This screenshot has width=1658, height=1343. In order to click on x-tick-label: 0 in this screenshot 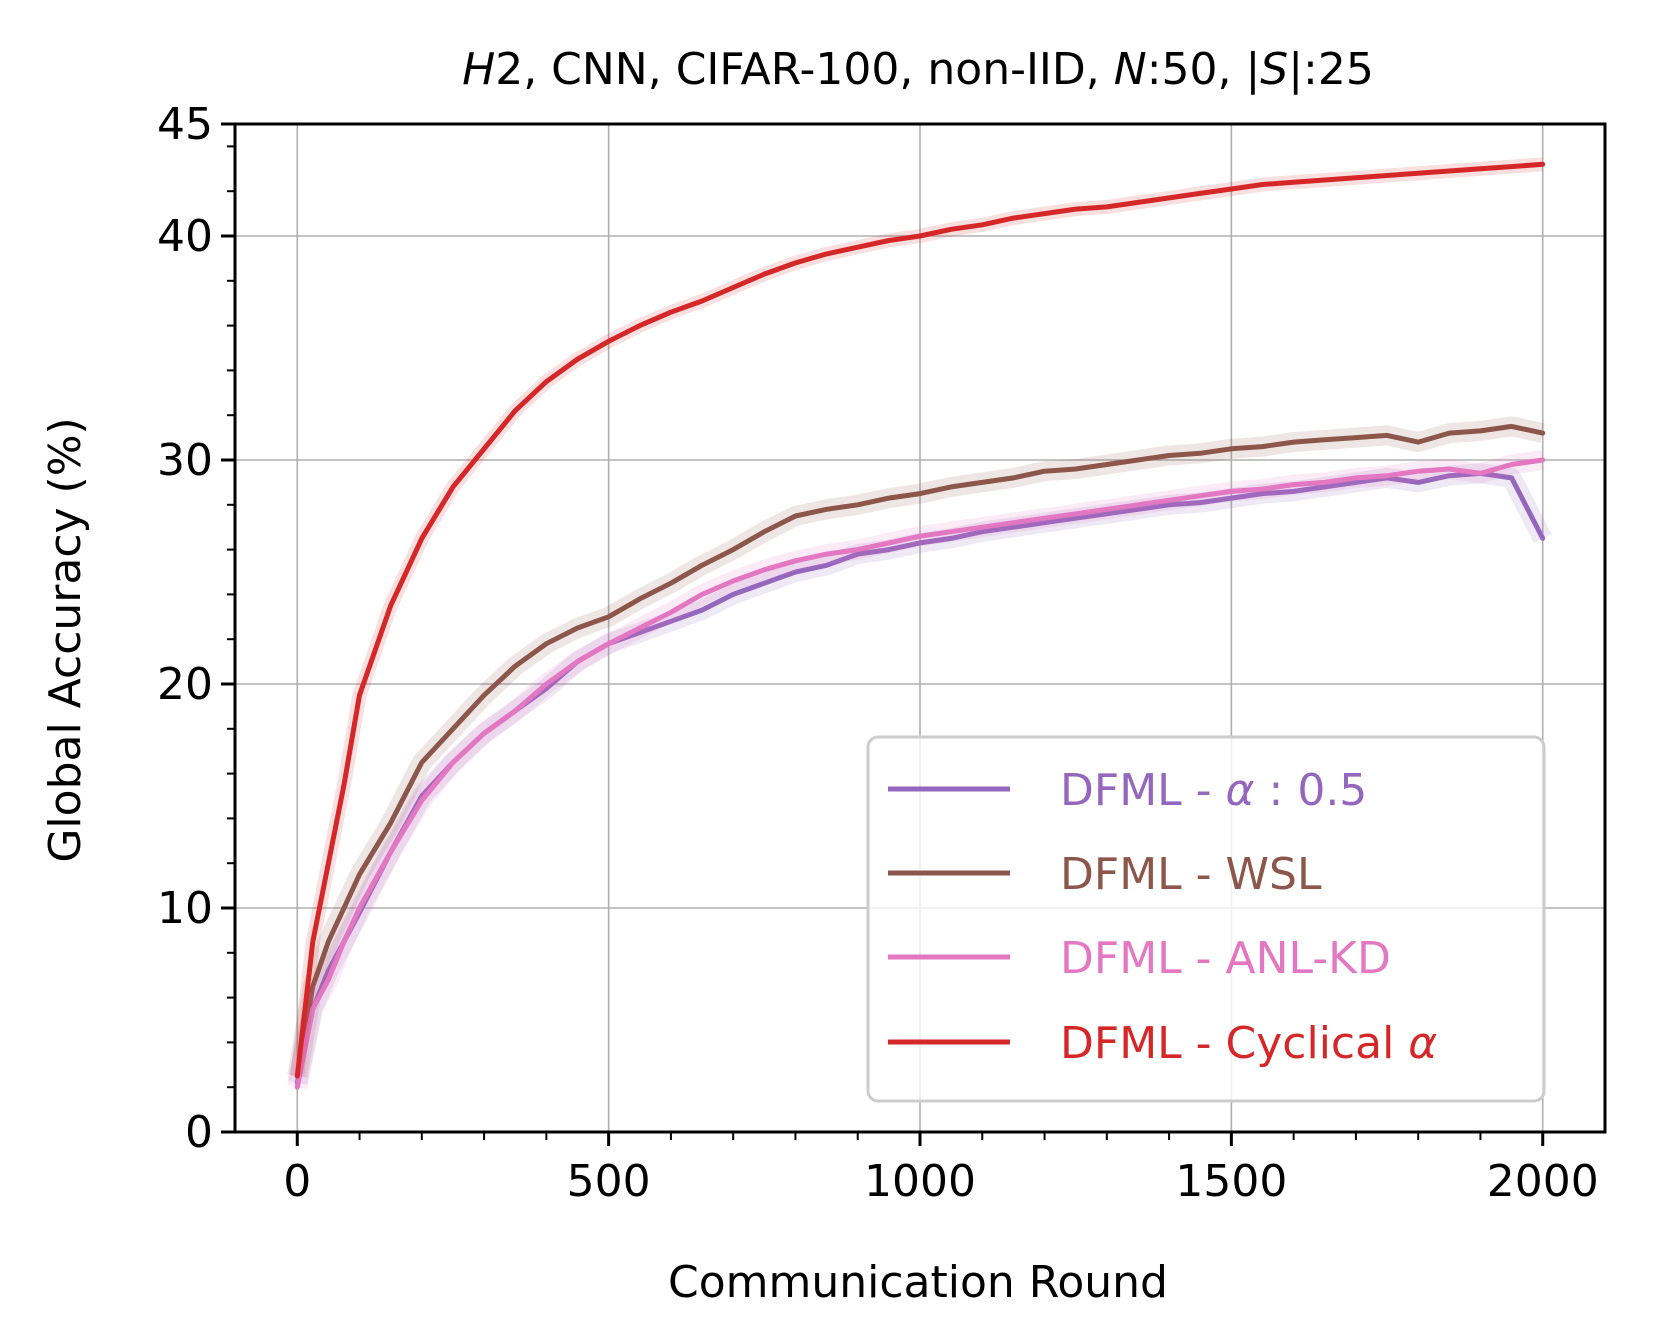, I will do `click(297, 1181)`.